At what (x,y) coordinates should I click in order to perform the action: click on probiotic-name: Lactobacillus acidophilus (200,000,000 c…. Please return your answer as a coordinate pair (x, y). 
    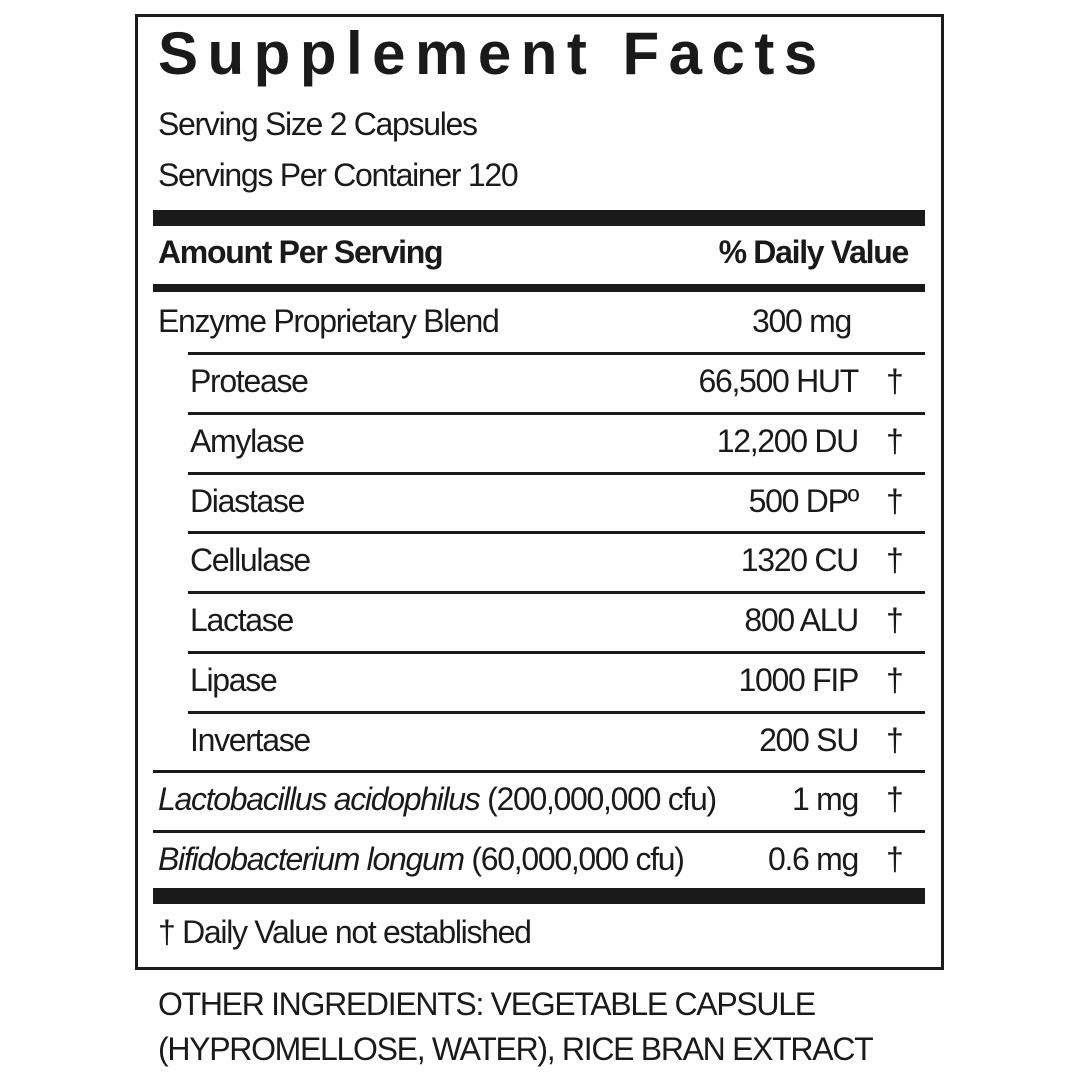
    Looking at the image, I should click on (437, 799).